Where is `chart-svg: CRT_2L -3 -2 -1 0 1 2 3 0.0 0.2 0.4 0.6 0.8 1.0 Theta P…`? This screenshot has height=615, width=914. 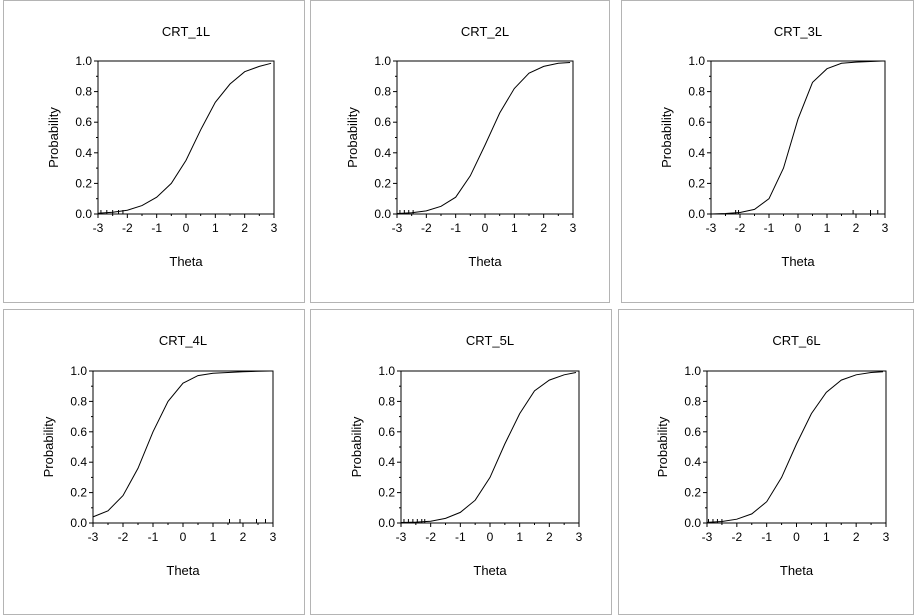 chart-svg: CRT_2L -3 -2 -1 0 1 2 3 0.0 0.2 0.4 0.6 0.8 1.0 Theta P… is located at coordinates (461, 146).